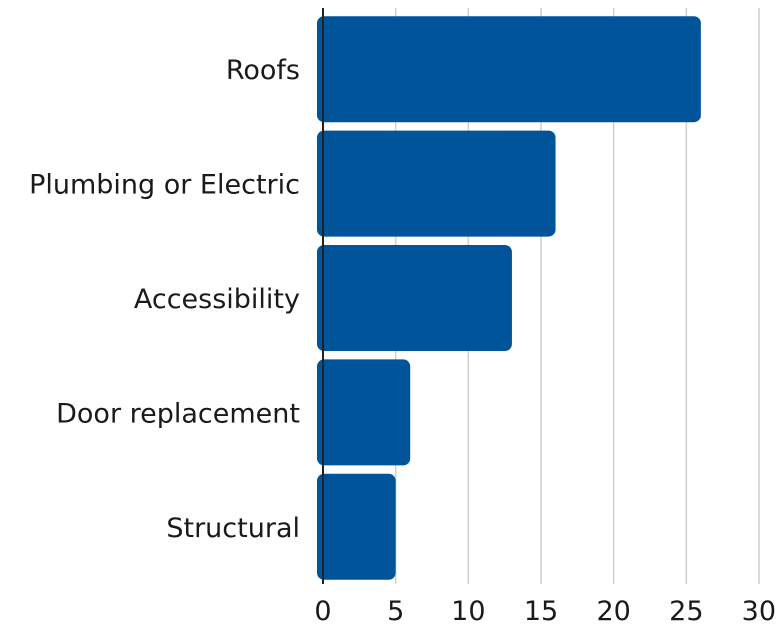 The height and width of the screenshot is (627, 779). Describe the element at coordinates (759, 611) in the screenshot. I see `x-tick-label: 30` at that location.